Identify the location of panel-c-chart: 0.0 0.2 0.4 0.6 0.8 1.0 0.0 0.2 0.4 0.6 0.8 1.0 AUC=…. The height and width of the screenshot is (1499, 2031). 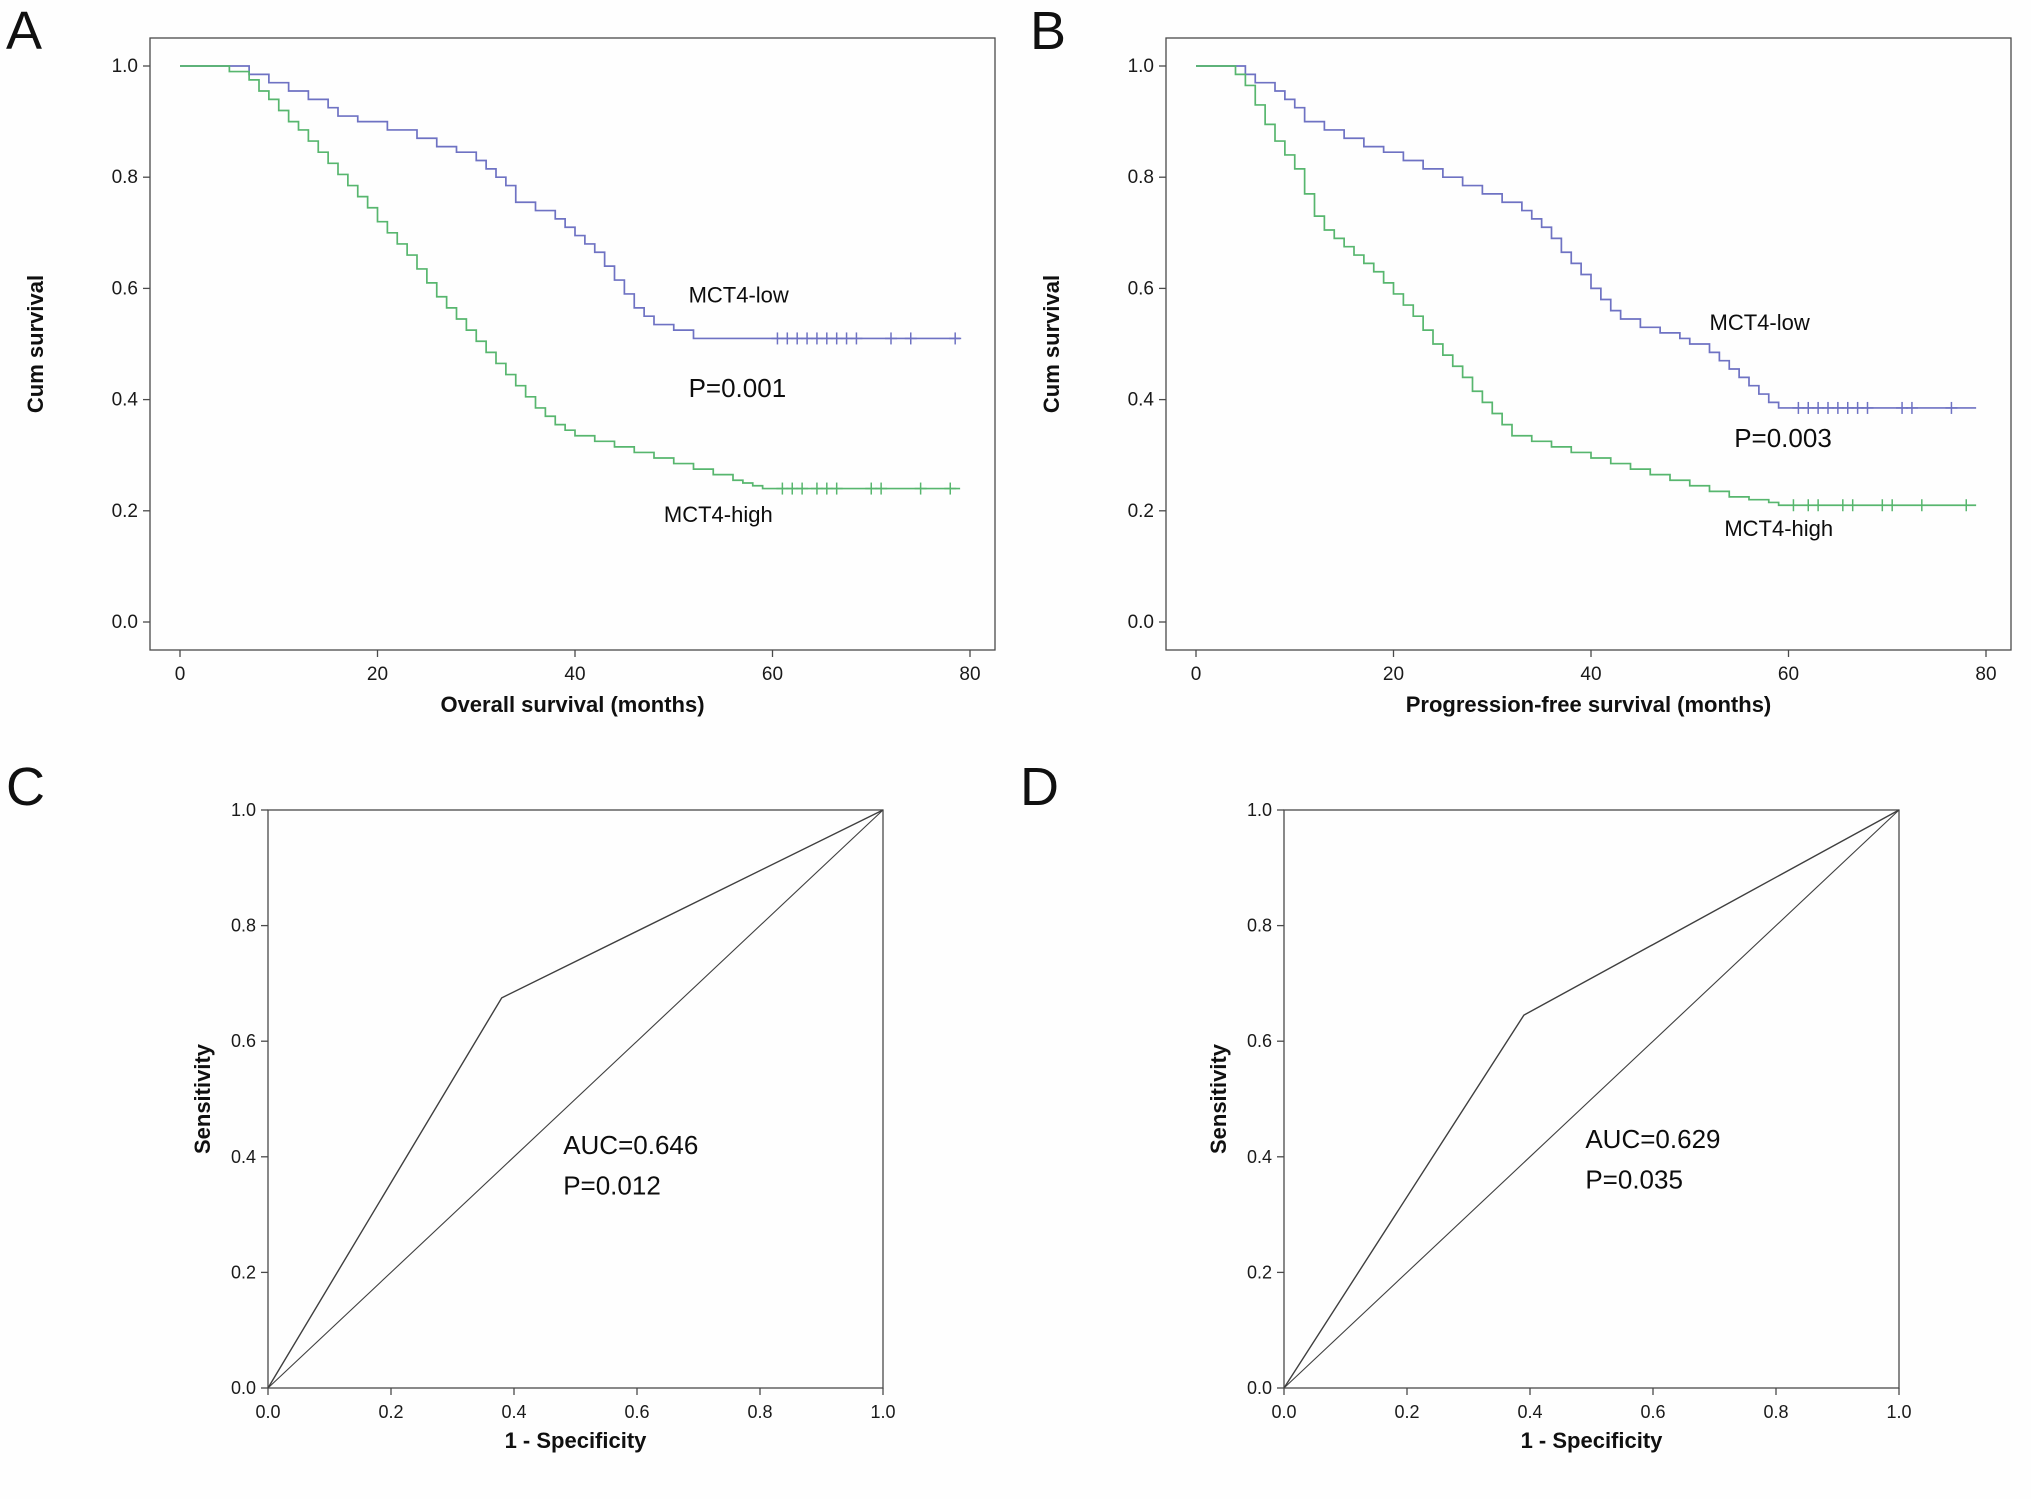
(563, 1111).